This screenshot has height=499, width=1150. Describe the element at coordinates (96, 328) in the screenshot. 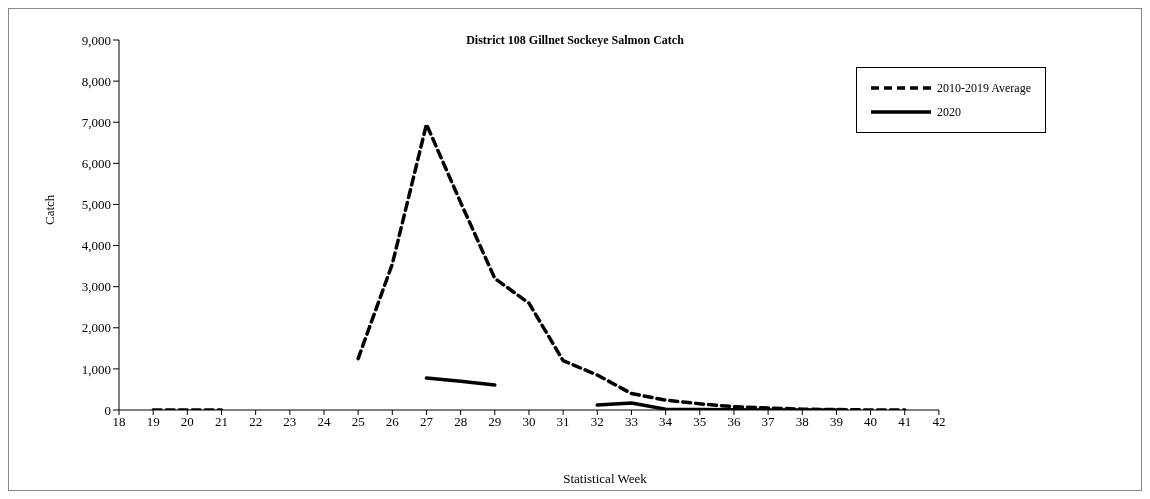

I see `y-tick-label: 2,000` at that location.